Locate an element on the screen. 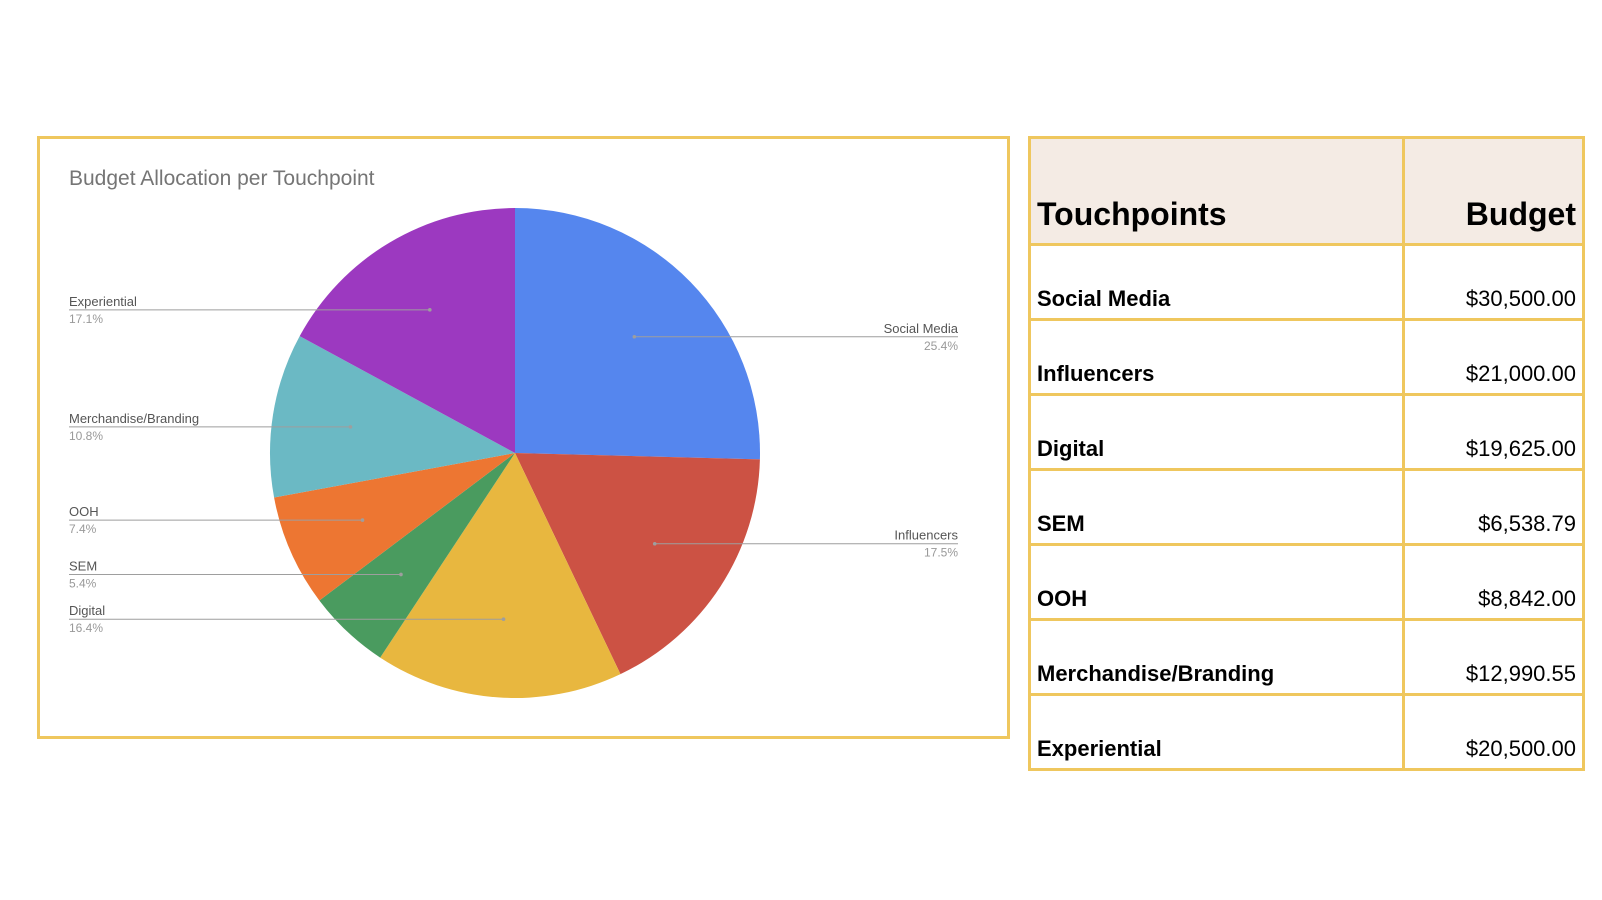  pie-slice-digital is located at coordinates (500, 575).